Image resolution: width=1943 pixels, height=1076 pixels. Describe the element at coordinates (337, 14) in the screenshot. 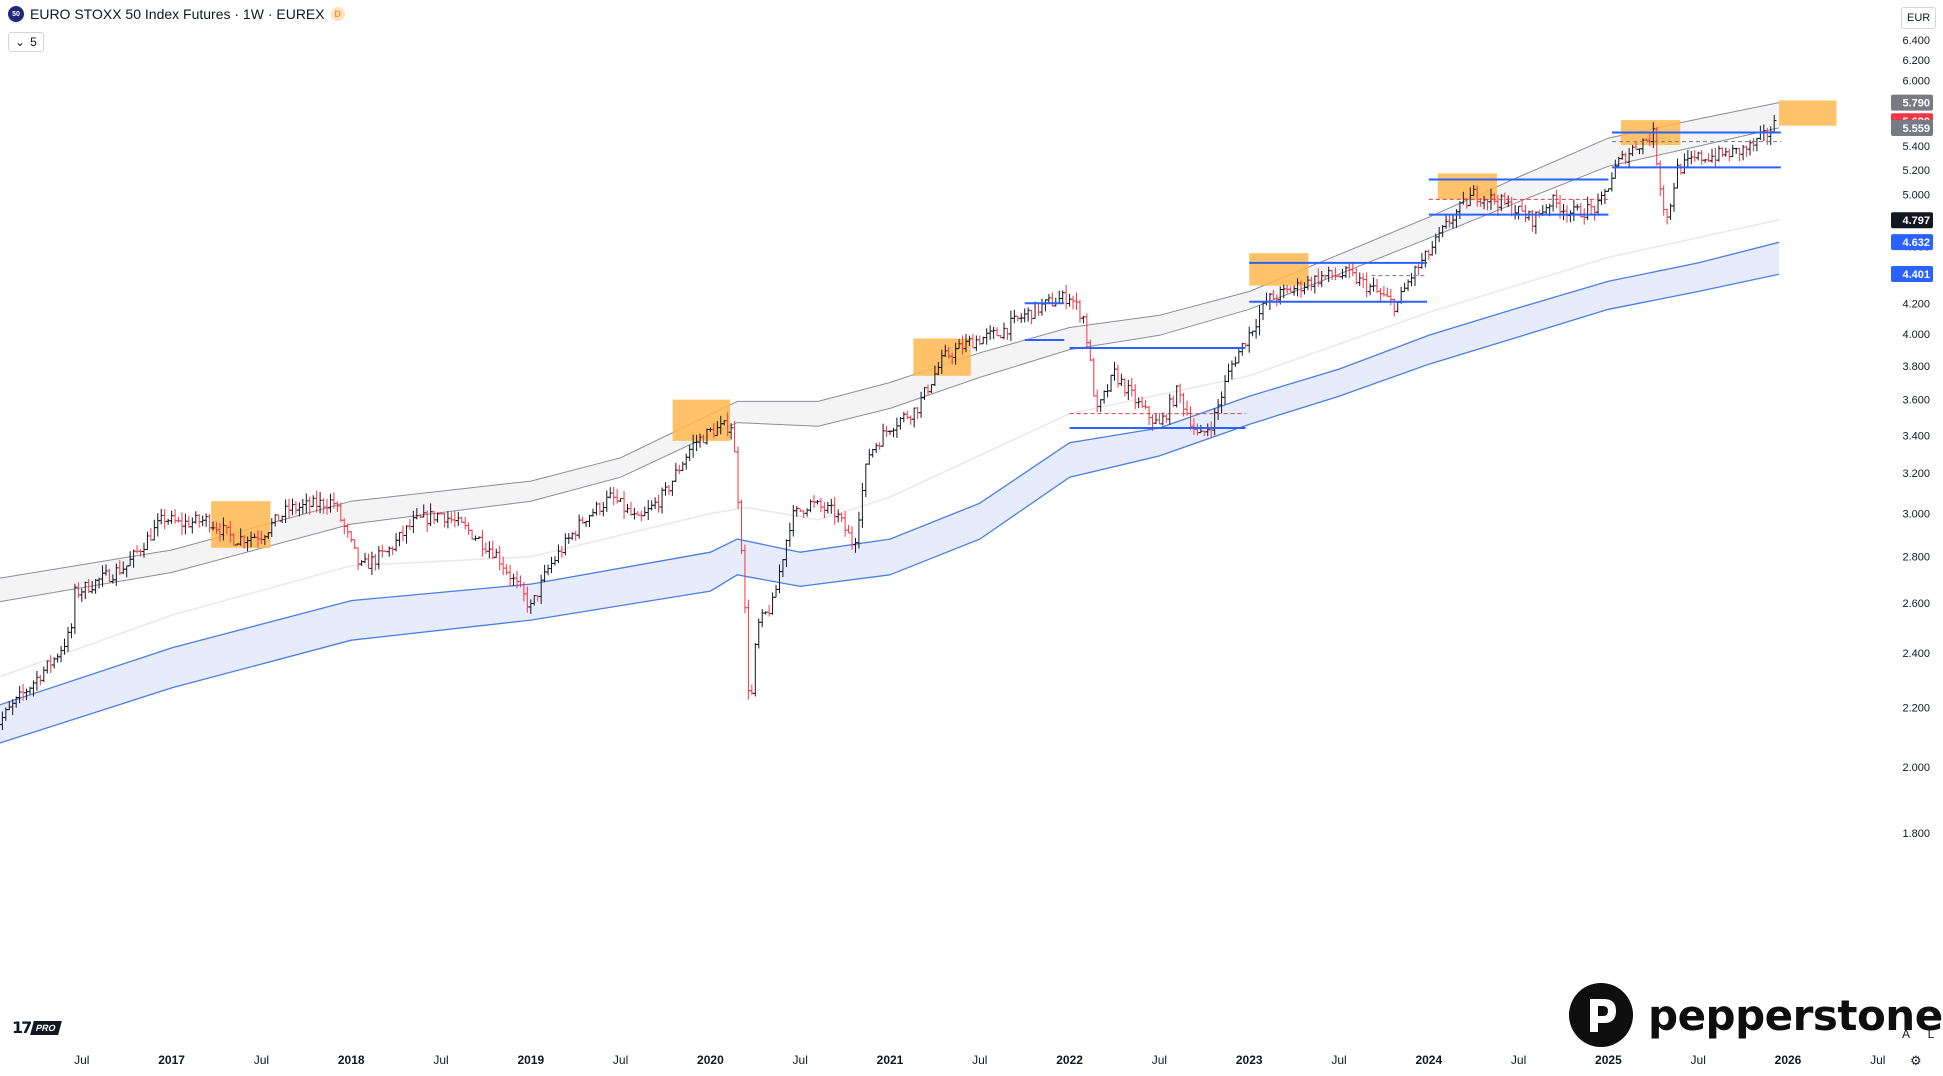

I see `data-delay-badge: D` at that location.